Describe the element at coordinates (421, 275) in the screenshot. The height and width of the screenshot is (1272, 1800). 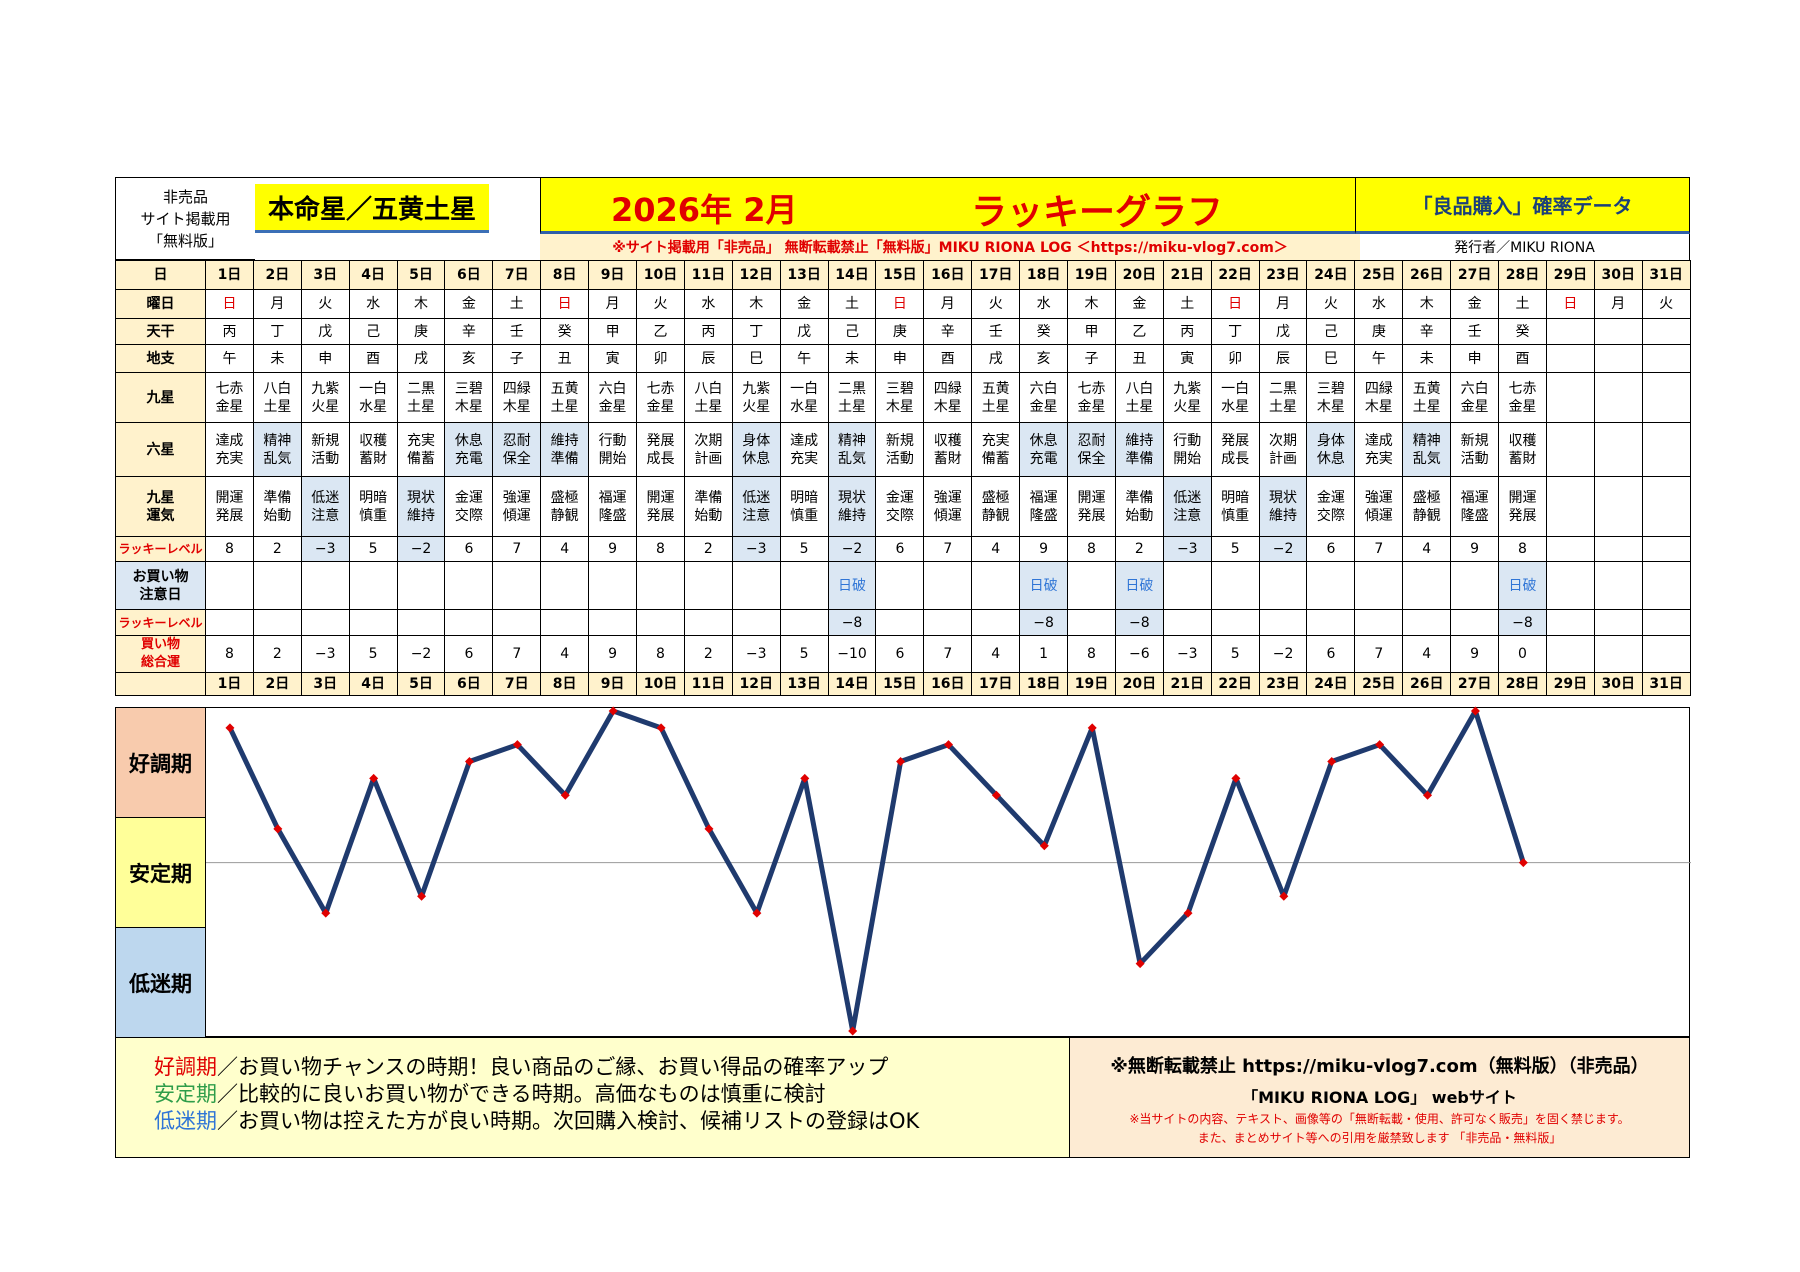
I see `day-cell: 5日` at that location.